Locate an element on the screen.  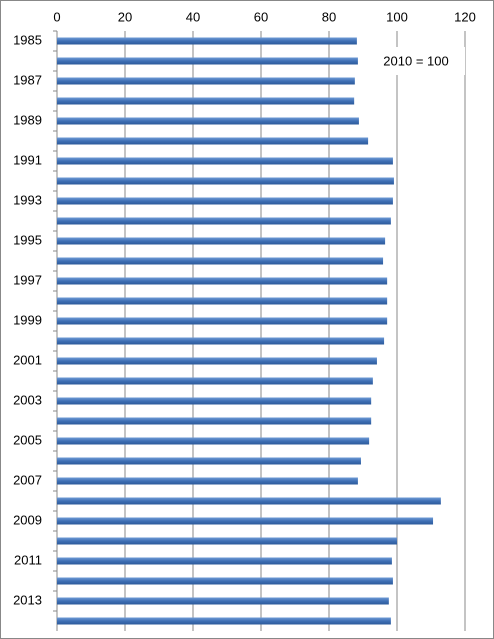
y-tick-label: 2001 is located at coordinates (27, 359).